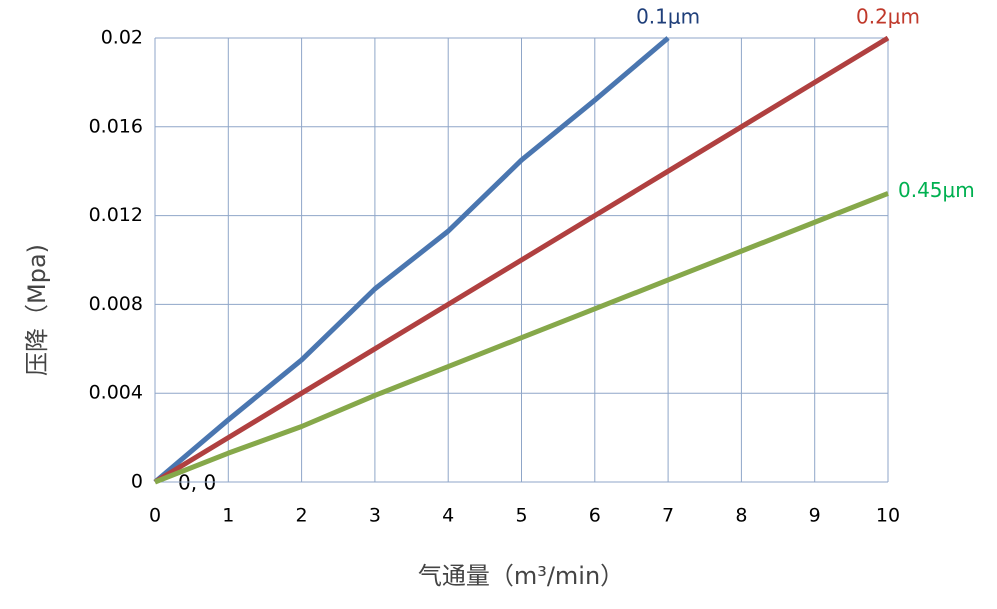 The width and height of the screenshot is (997, 609). What do you see at coordinates (815, 516) in the screenshot?
I see `x-tick-label: 9` at bounding box center [815, 516].